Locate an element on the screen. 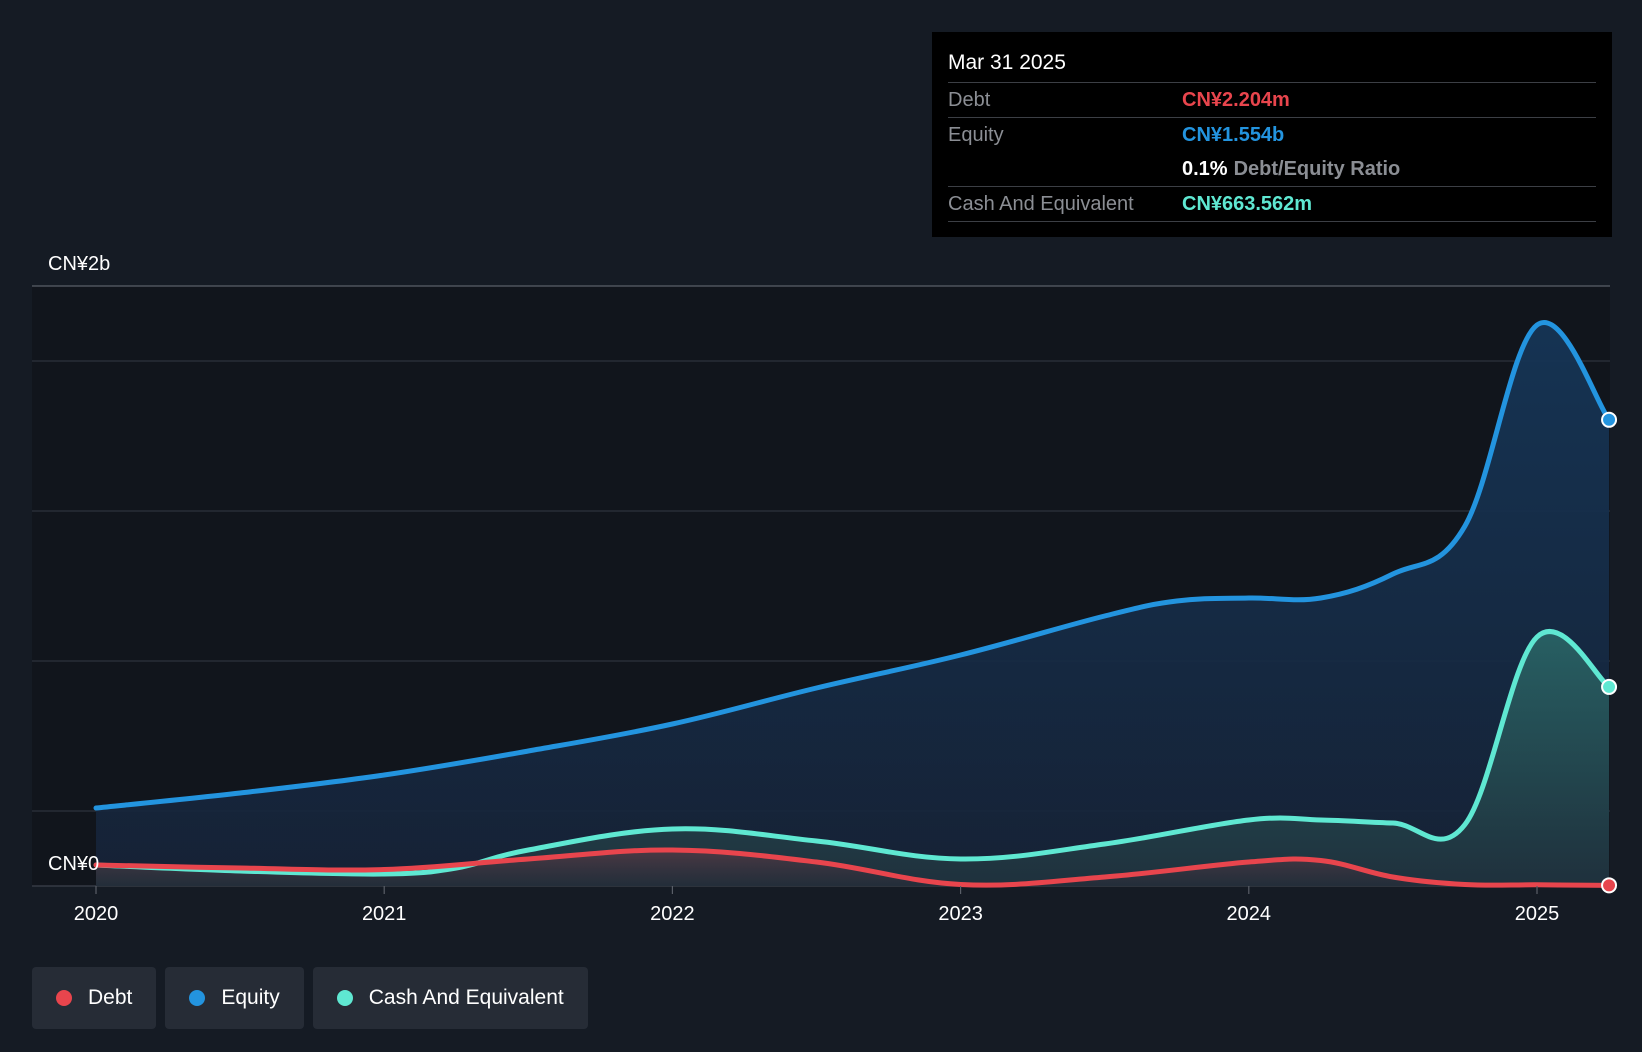 The width and height of the screenshot is (1642, 1052). legend-debt: Debt is located at coordinates (94, 998).